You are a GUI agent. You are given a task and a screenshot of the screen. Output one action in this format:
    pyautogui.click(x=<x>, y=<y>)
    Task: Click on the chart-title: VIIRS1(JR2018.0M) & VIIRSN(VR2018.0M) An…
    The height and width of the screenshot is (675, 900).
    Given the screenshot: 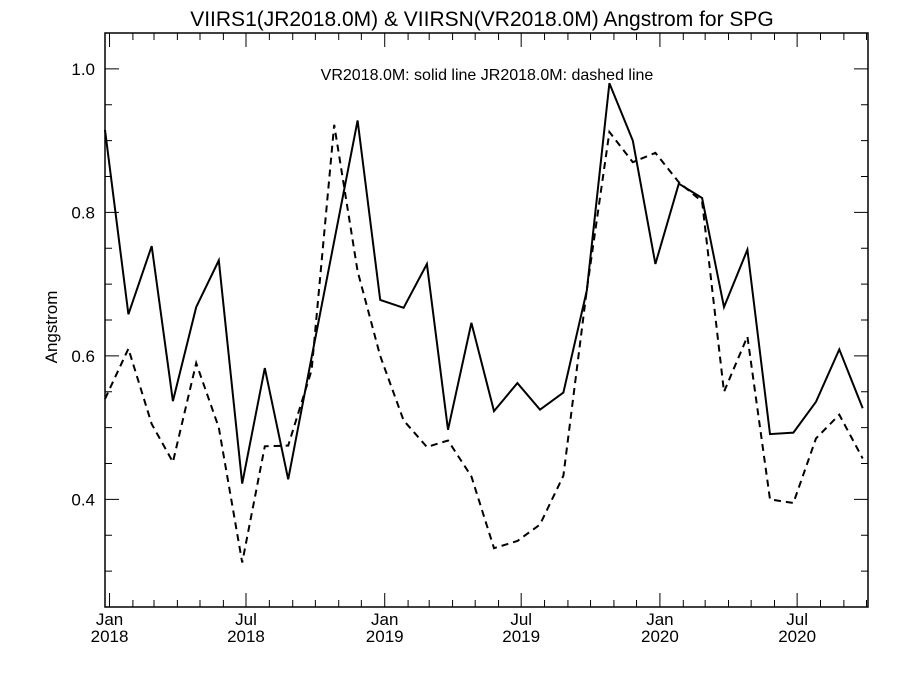 What is the action you would take?
    pyautogui.click(x=482, y=19)
    